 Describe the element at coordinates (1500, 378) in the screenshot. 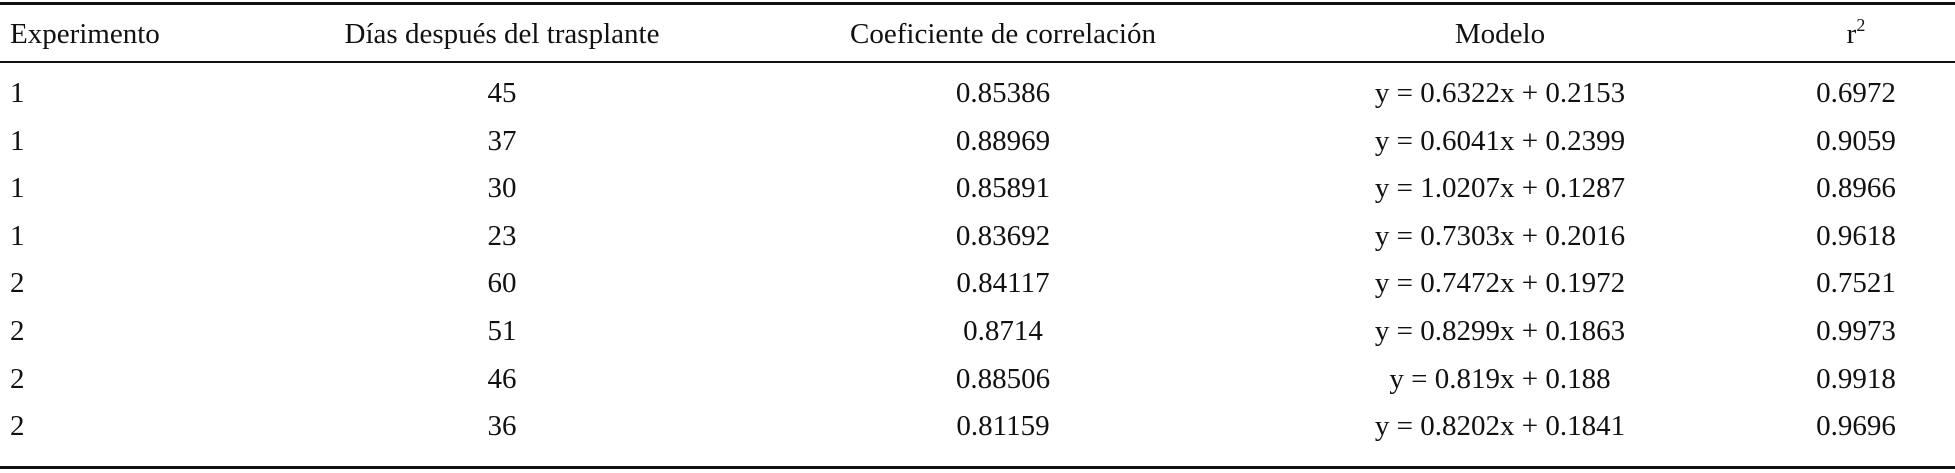

I see `model-cell: y = 0.819x + 0.188` at that location.